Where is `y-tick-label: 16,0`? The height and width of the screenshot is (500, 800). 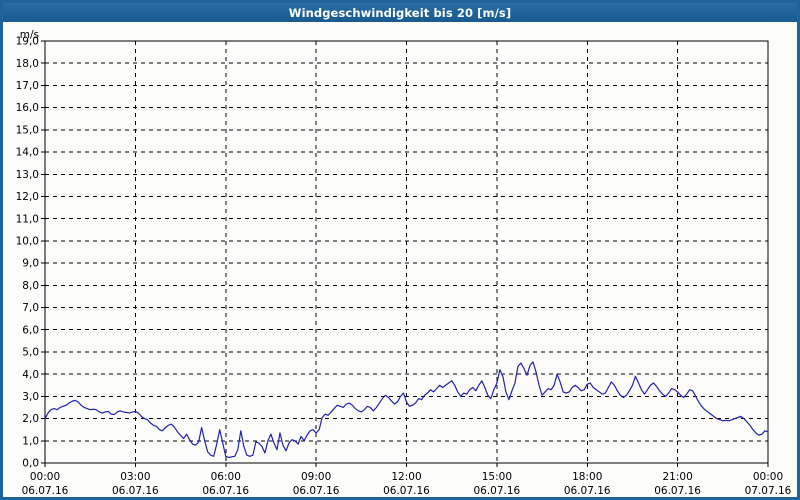 y-tick-label: 16,0 is located at coordinates (27, 108).